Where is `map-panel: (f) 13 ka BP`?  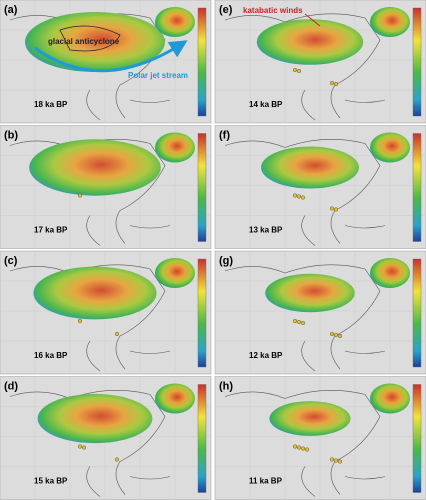
map-panel: (f) 13 ka BP is located at coordinates (320, 187).